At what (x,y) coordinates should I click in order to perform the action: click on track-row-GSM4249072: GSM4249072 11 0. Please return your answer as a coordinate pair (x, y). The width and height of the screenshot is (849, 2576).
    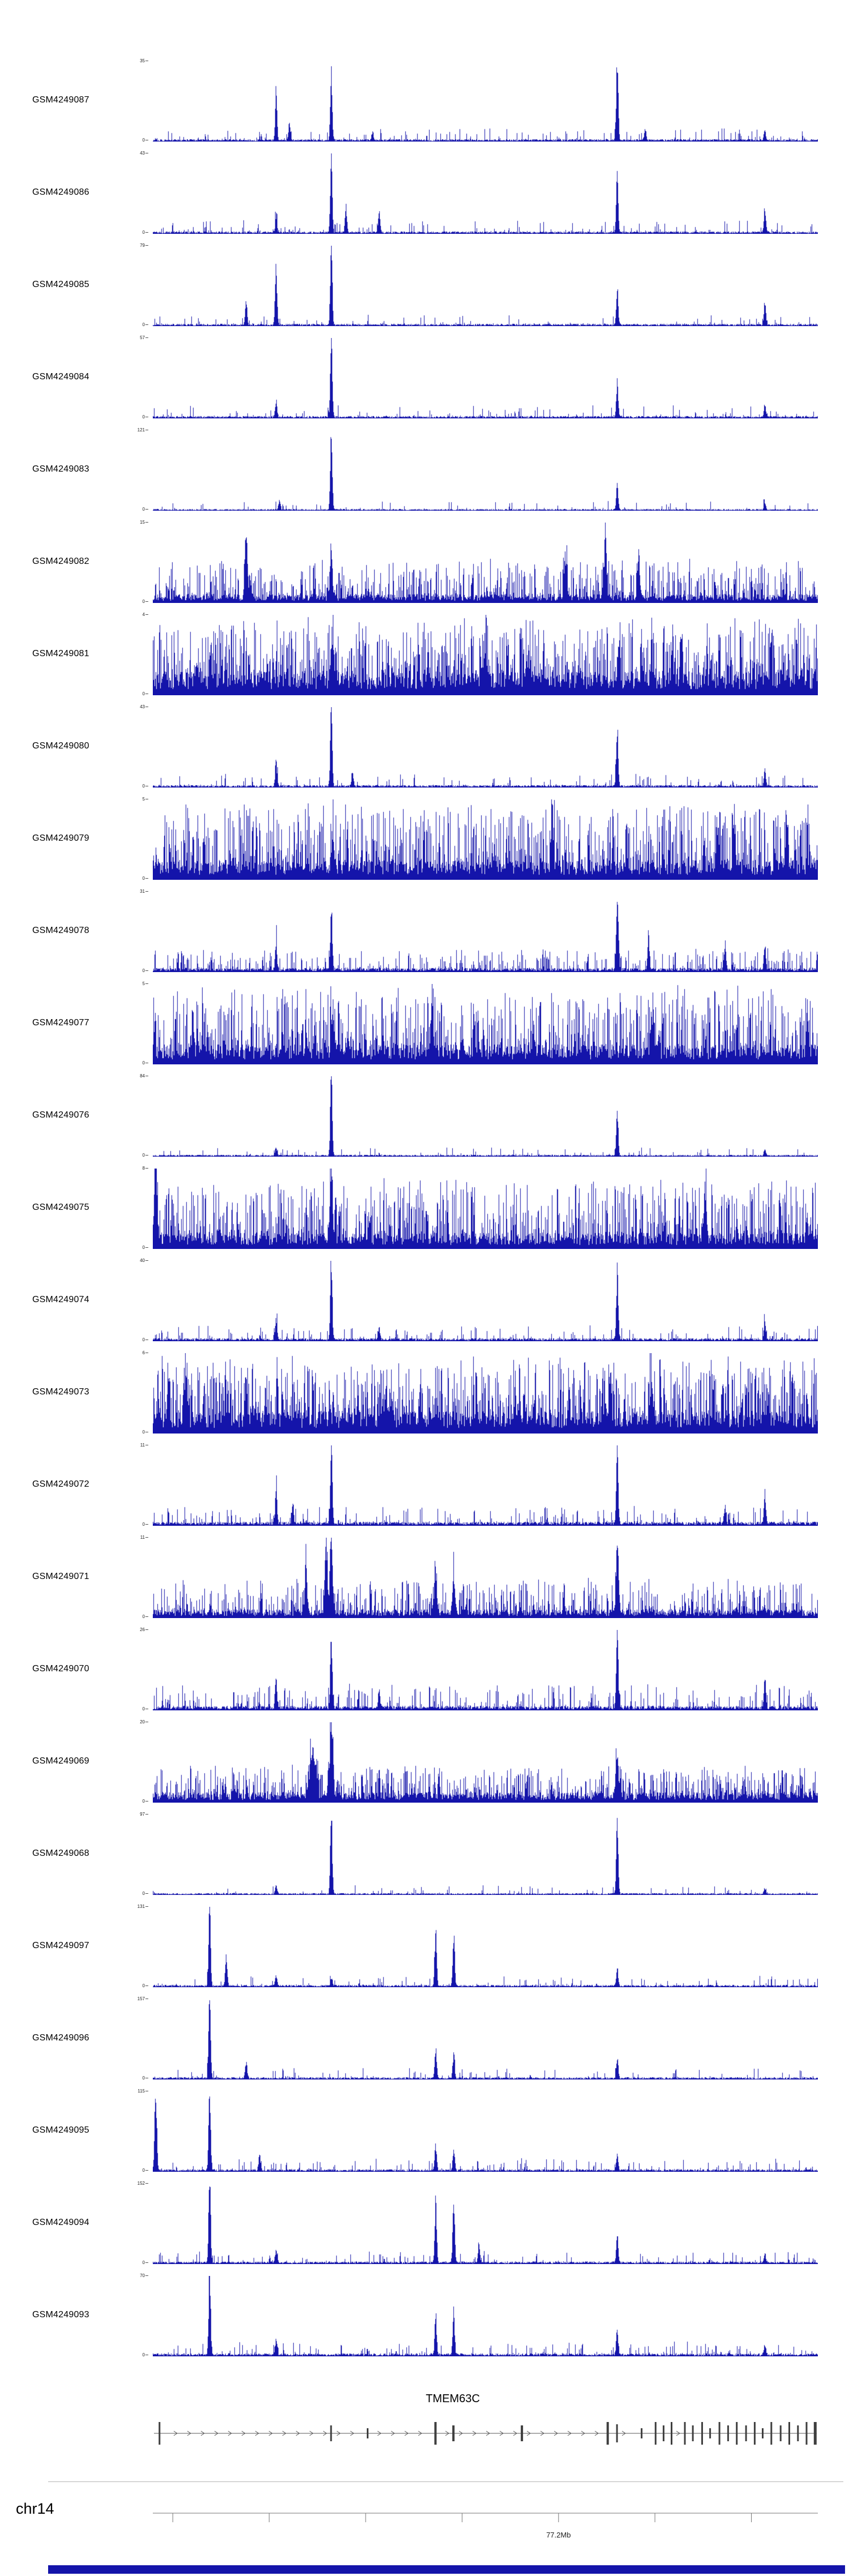
    Looking at the image, I should click on (424, 1482).